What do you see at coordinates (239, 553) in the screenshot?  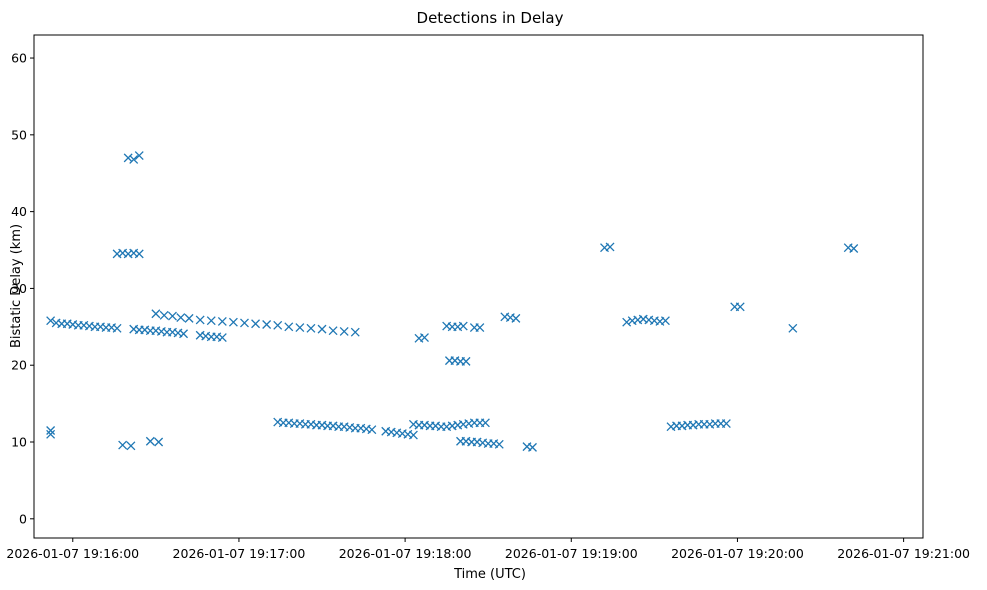 I see `x-tick-label: 2026-01-07 19:17:00` at bounding box center [239, 553].